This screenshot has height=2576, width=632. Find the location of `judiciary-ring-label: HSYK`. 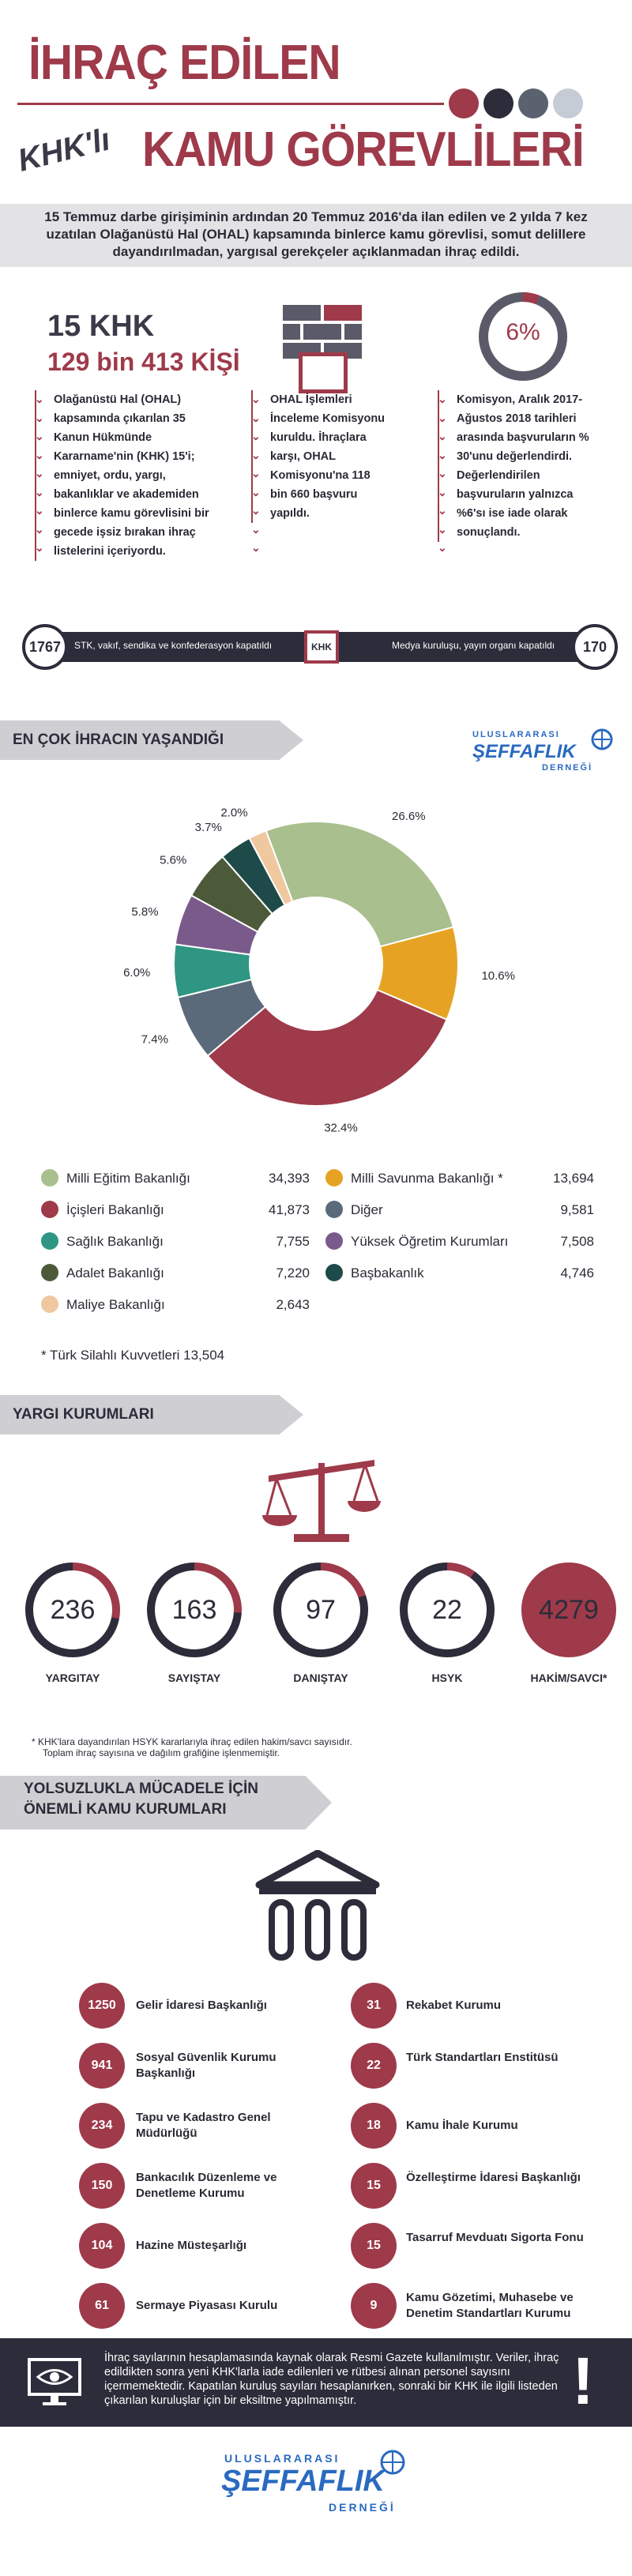

judiciary-ring-label: HSYK is located at coordinates (447, 1678).